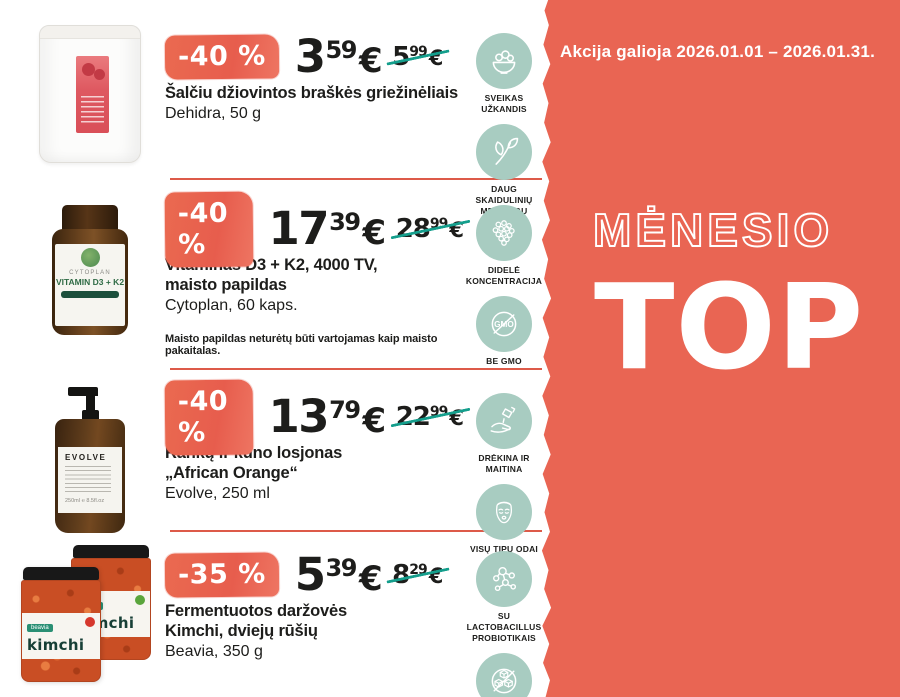  What do you see at coordinates (503, 512) in the screenshot?
I see `face-icon` at bounding box center [503, 512].